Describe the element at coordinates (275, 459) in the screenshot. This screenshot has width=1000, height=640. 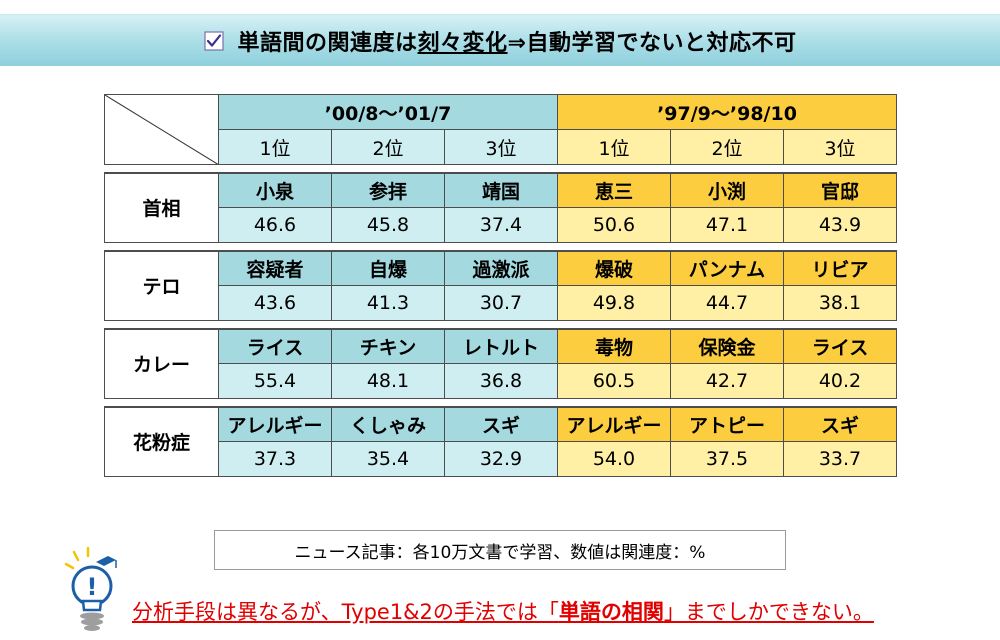
I see `value-cell: 37.3` at that location.